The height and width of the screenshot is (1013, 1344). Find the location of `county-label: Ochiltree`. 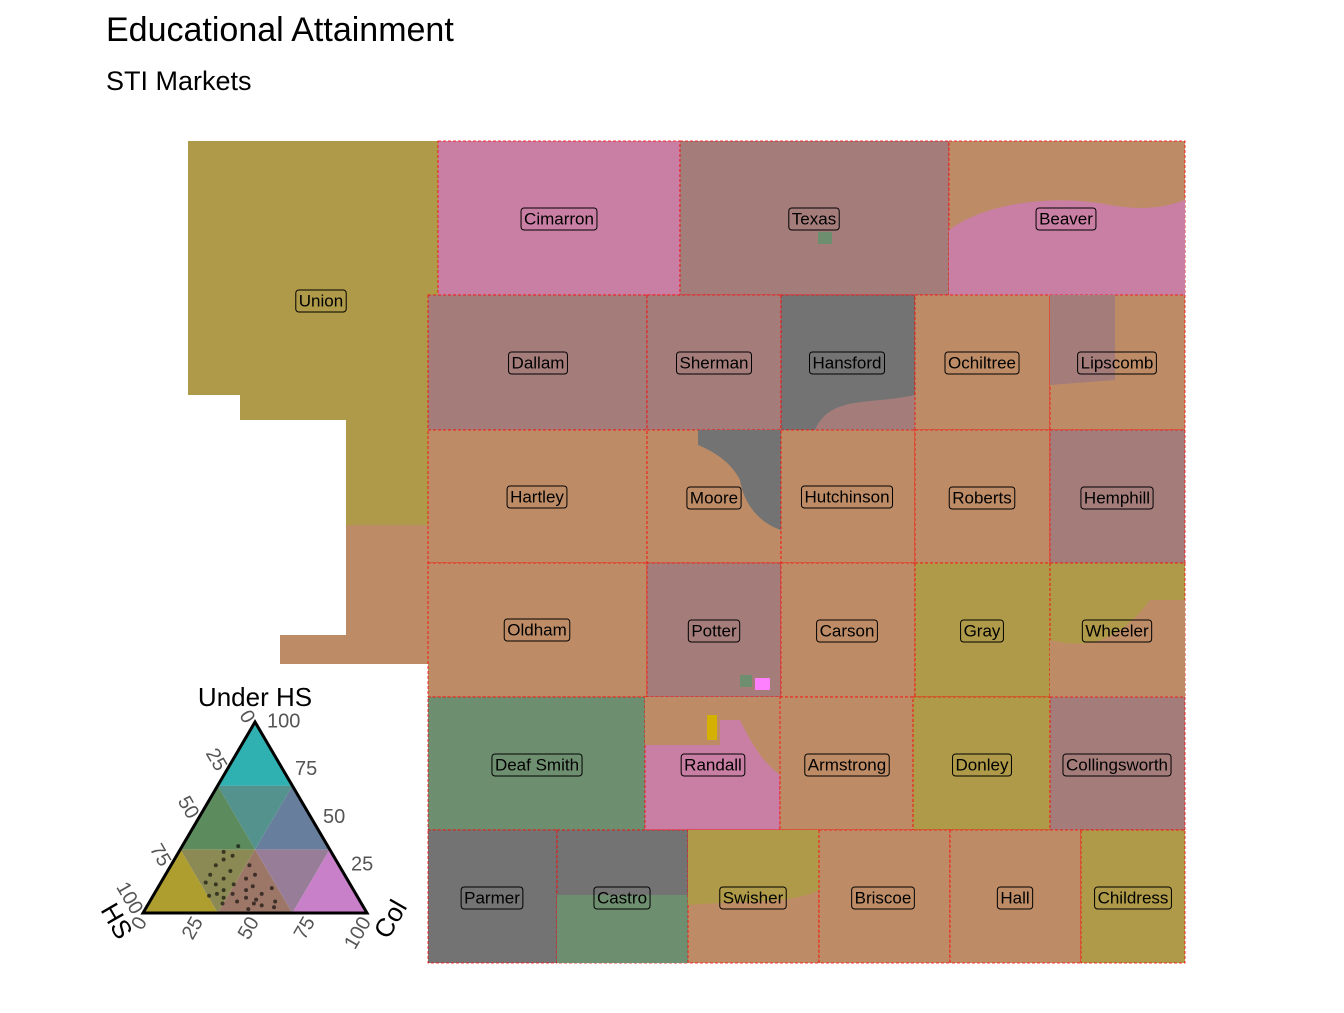

county-label: Ochiltree is located at coordinates (982, 363).